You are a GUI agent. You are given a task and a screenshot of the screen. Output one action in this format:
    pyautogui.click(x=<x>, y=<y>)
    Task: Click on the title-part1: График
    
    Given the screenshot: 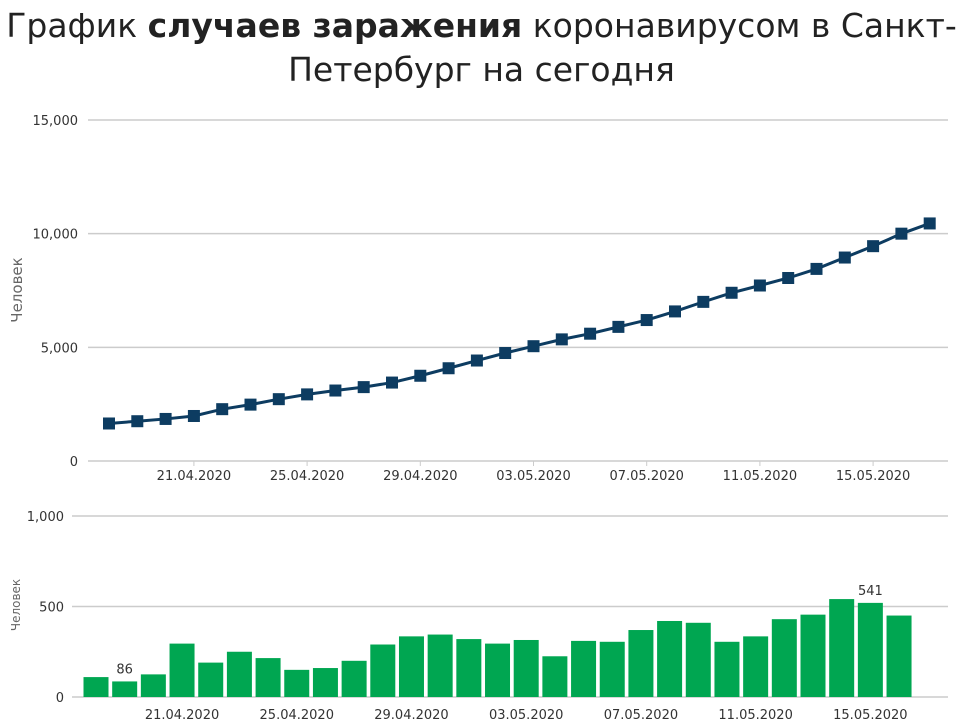 What is the action you would take?
    pyautogui.click(x=77, y=25)
    